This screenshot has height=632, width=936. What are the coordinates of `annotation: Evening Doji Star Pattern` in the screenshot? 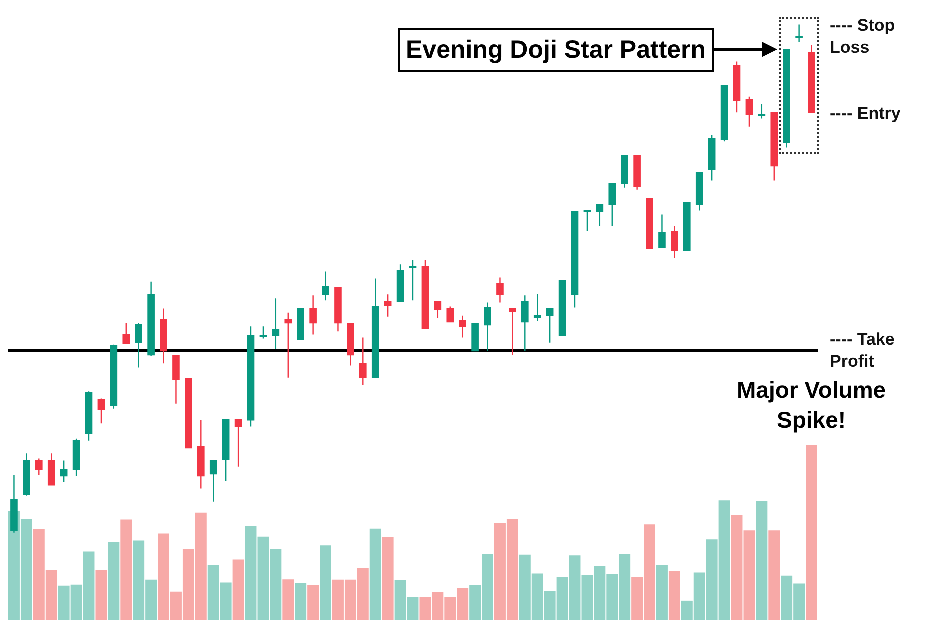 It's located at (556, 50).